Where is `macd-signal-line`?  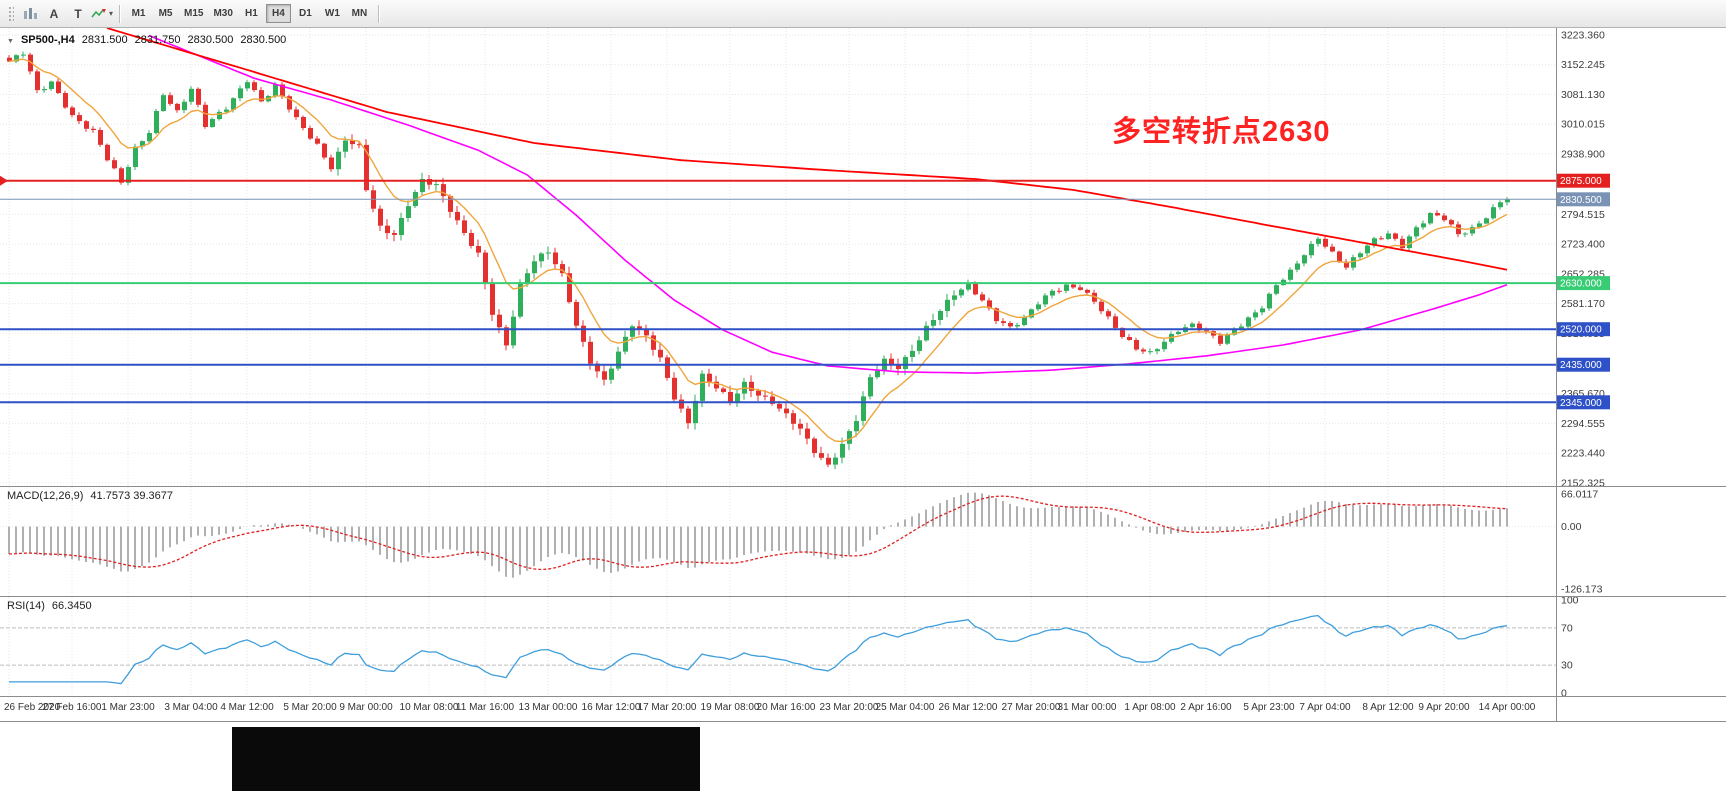 macd-signal-line is located at coordinates (758, 533).